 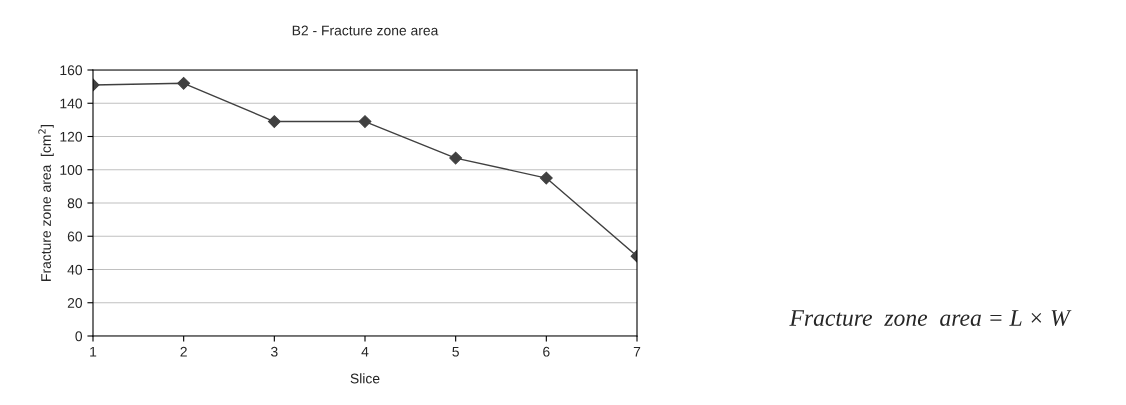 What do you see at coordinates (79, 336) in the screenshot?
I see `y-tick-label: 0` at bounding box center [79, 336].